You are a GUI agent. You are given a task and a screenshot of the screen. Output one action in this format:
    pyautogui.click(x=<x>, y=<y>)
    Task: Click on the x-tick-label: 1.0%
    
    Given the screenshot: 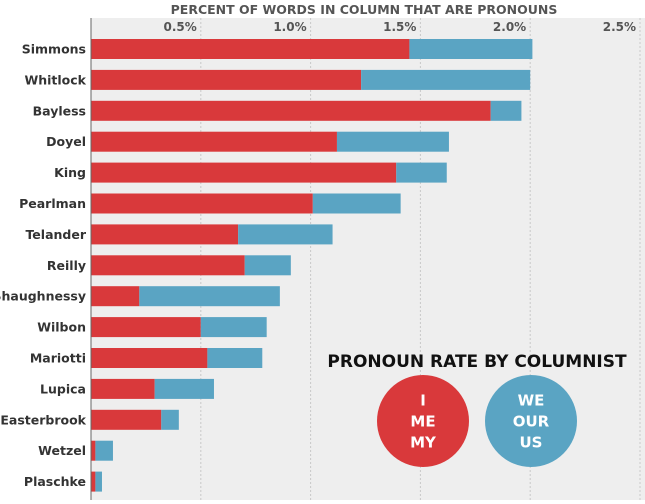 What is the action you would take?
    pyautogui.click(x=289, y=27)
    